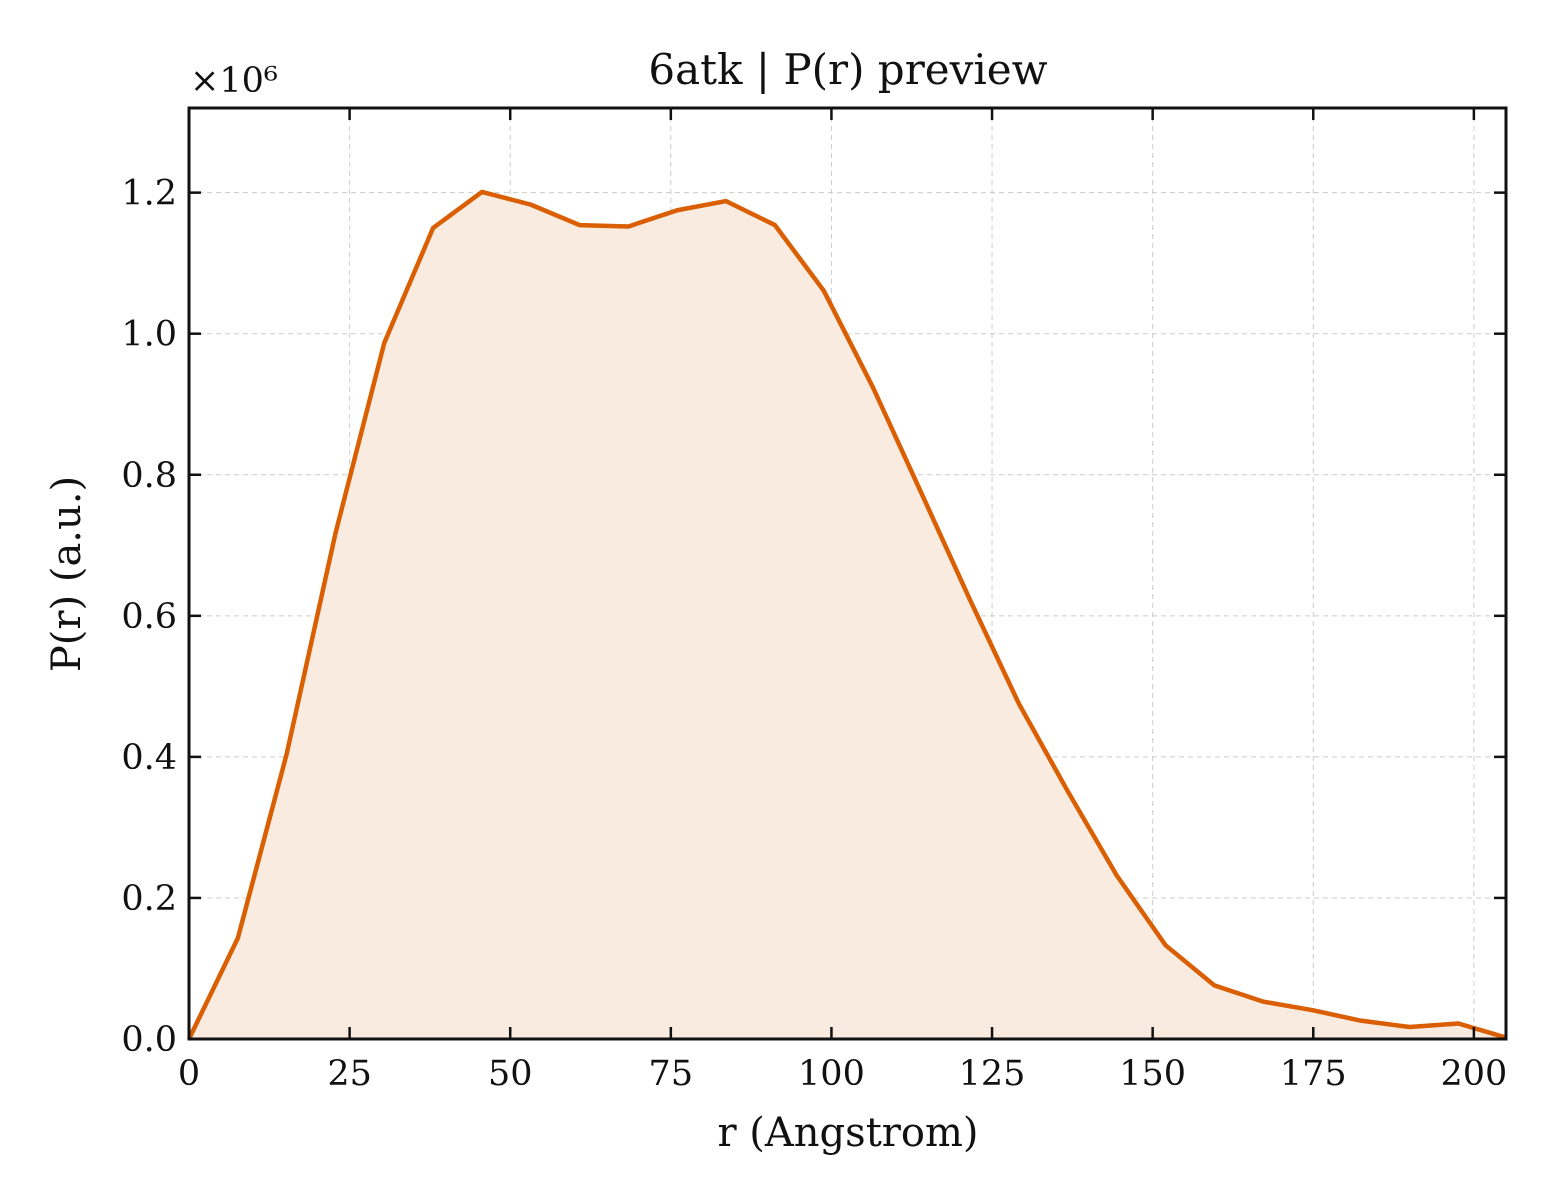 This screenshot has width=1560, height=1200. I want to click on x-axis-title: r (Angstrom), so click(847, 1133).